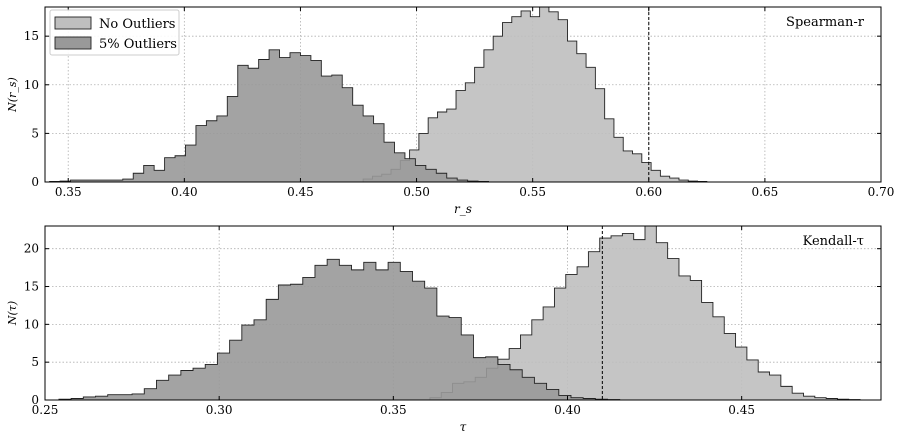 The width and height of the screenshot is (898, 441). What do you see at coordinates (73, 23) in the screenshot?
I see `legend-swatch-no-outliers` at bounding box center [73, 23].